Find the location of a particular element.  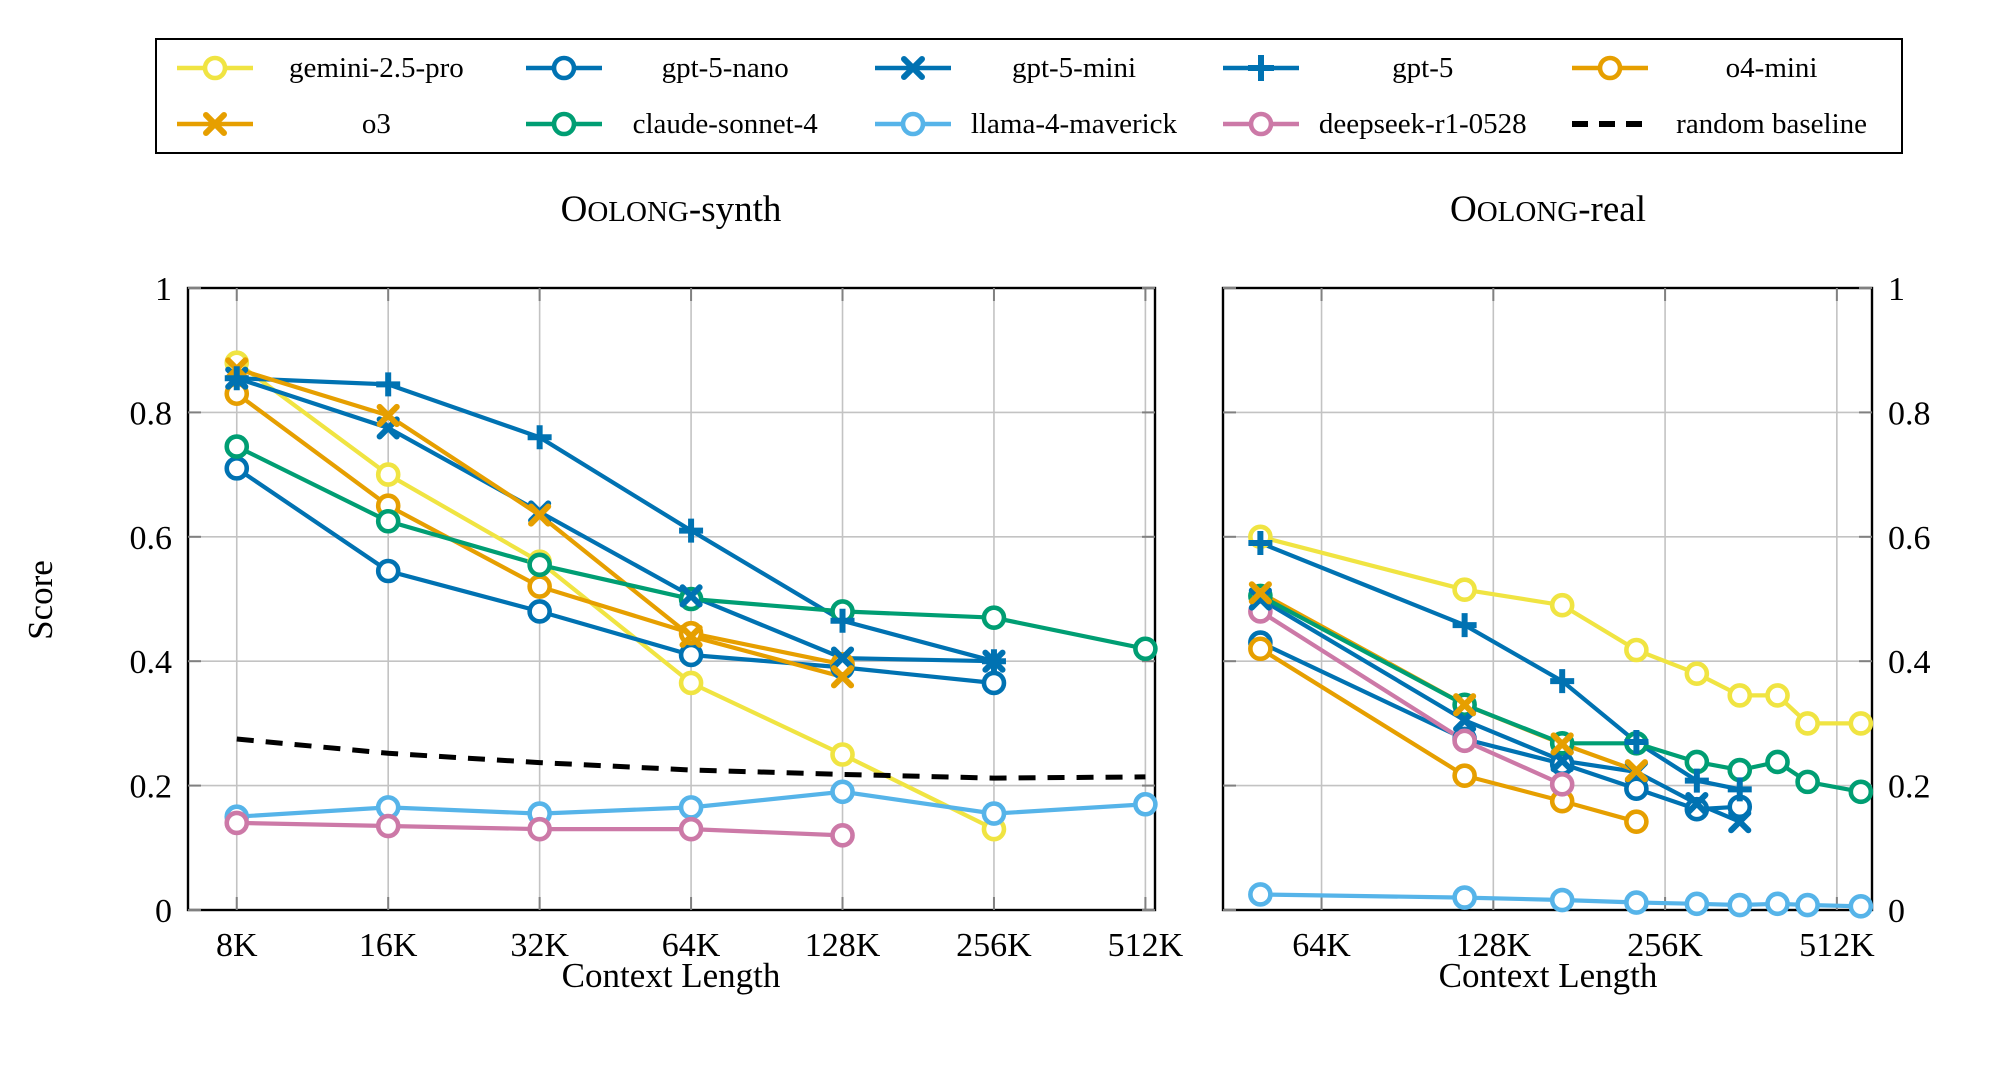

legend-label: gpt-5-mini is located at coordinates (1074, 67).